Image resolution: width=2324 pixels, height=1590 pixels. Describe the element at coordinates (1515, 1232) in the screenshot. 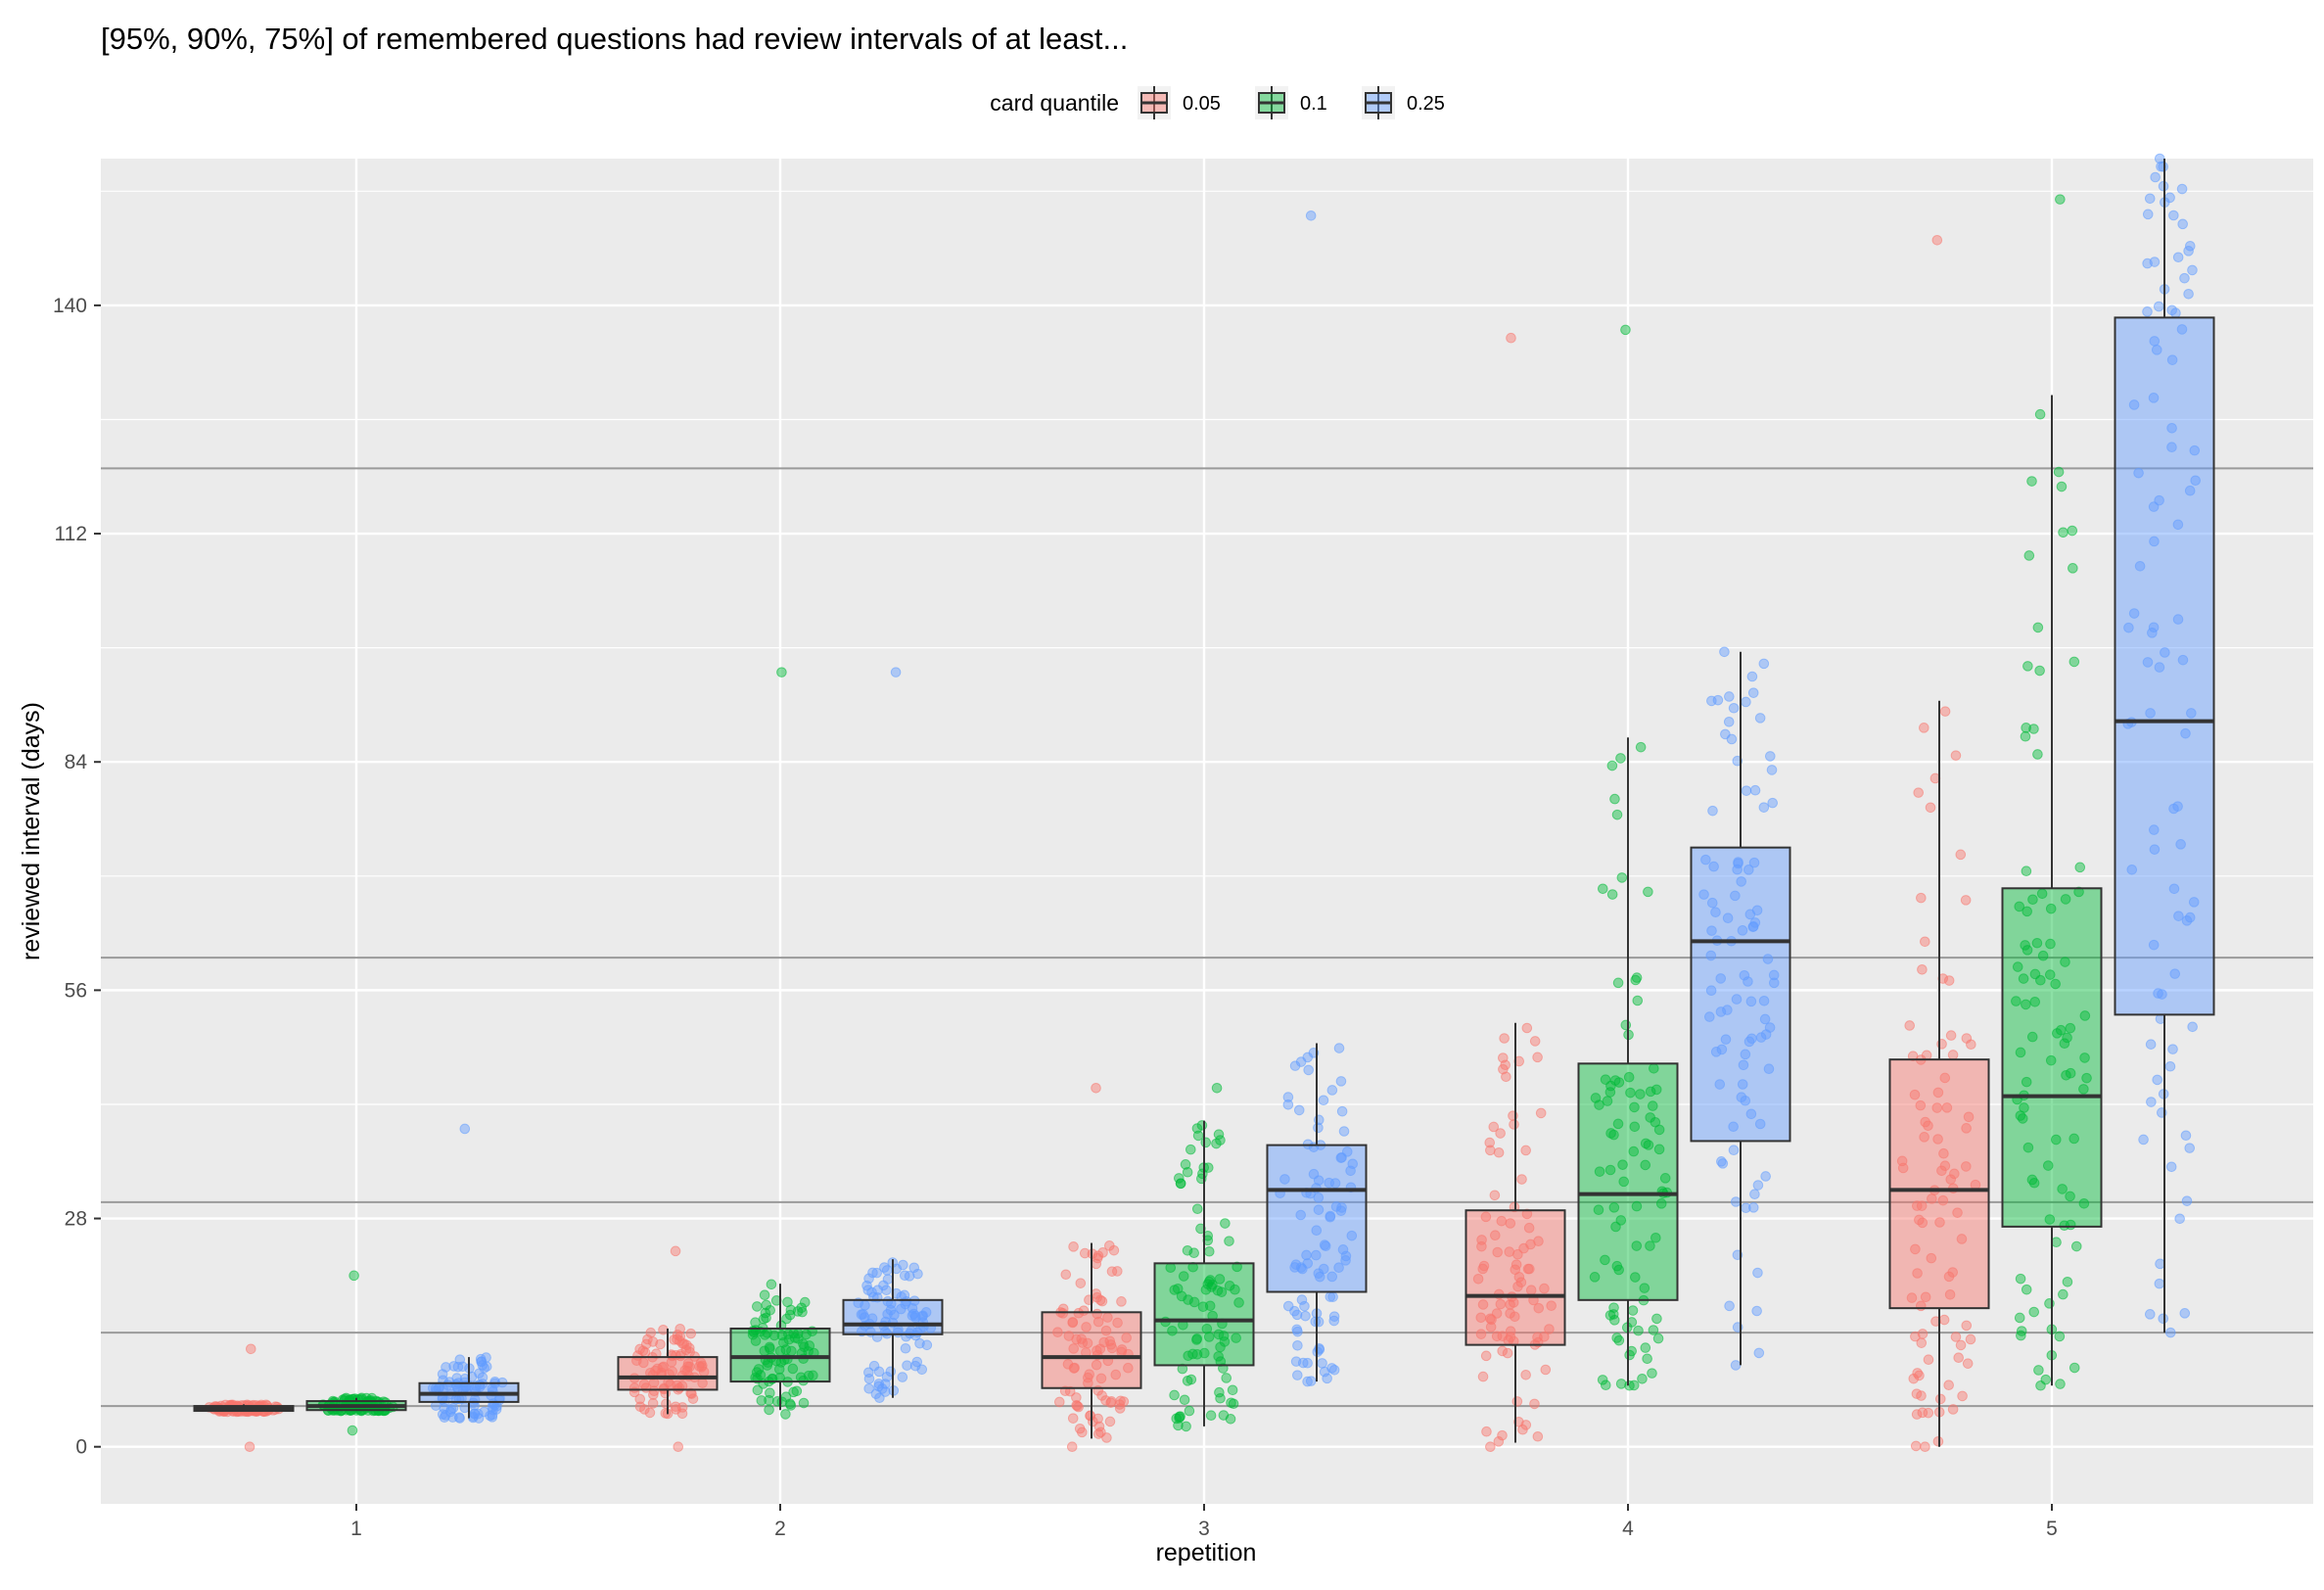

I see `box-0.05-rep-4` at that location.